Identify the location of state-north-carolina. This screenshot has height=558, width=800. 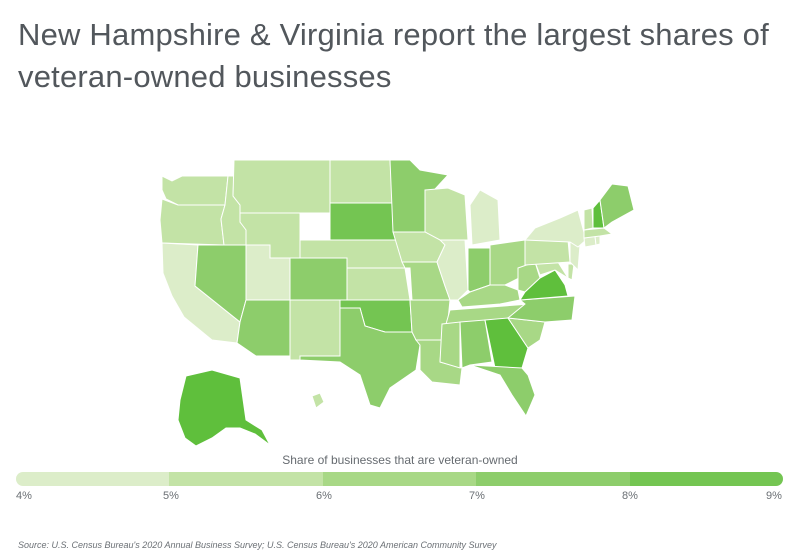
(541, 309).